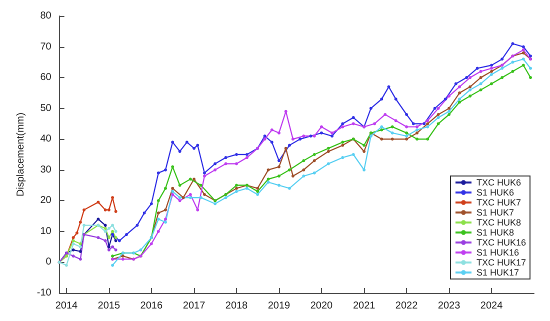 Image resolution: width=550 pixels, height=321 pixels. What do you see at coordinates (66, 306) in the screenshot?
I see `x-tick-label: 2014` at bounding box center [66, 306].